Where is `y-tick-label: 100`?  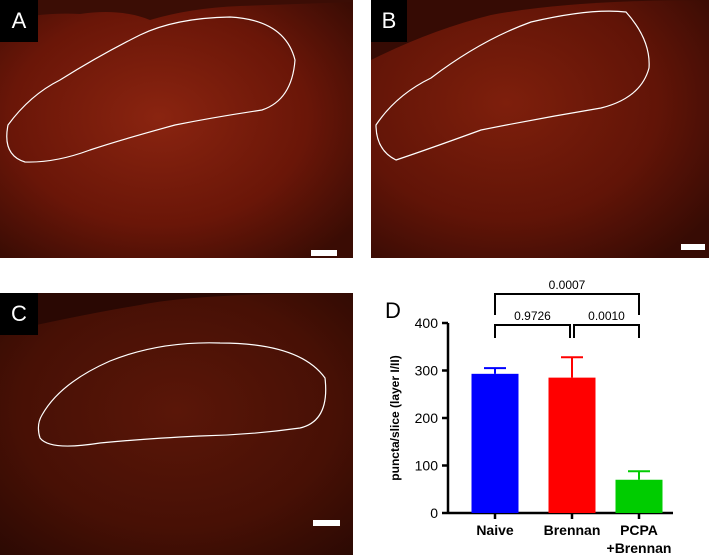
y-tick-label: 100 is located at coordinates (427, 466).